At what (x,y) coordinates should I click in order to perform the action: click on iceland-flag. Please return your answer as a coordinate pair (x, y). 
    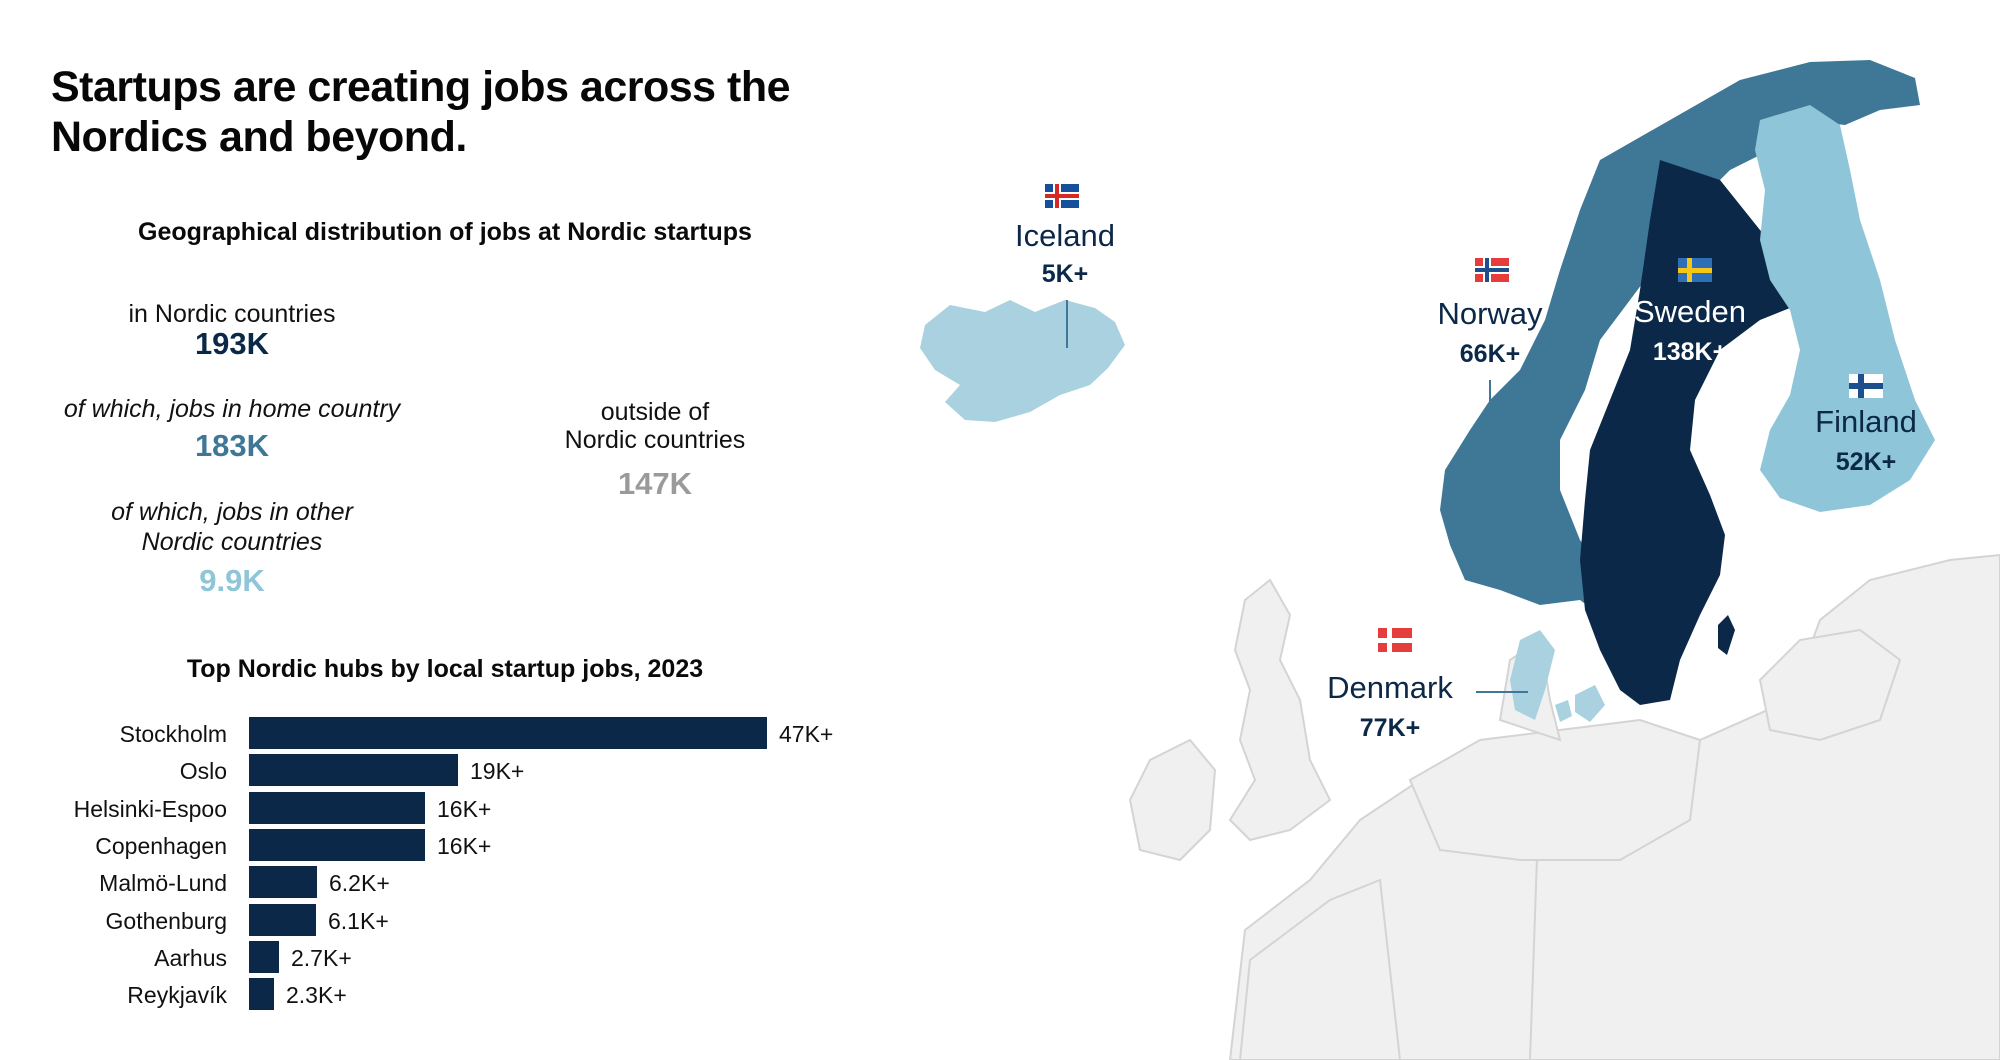
    Looking at the image, I should click on (1062, 196).